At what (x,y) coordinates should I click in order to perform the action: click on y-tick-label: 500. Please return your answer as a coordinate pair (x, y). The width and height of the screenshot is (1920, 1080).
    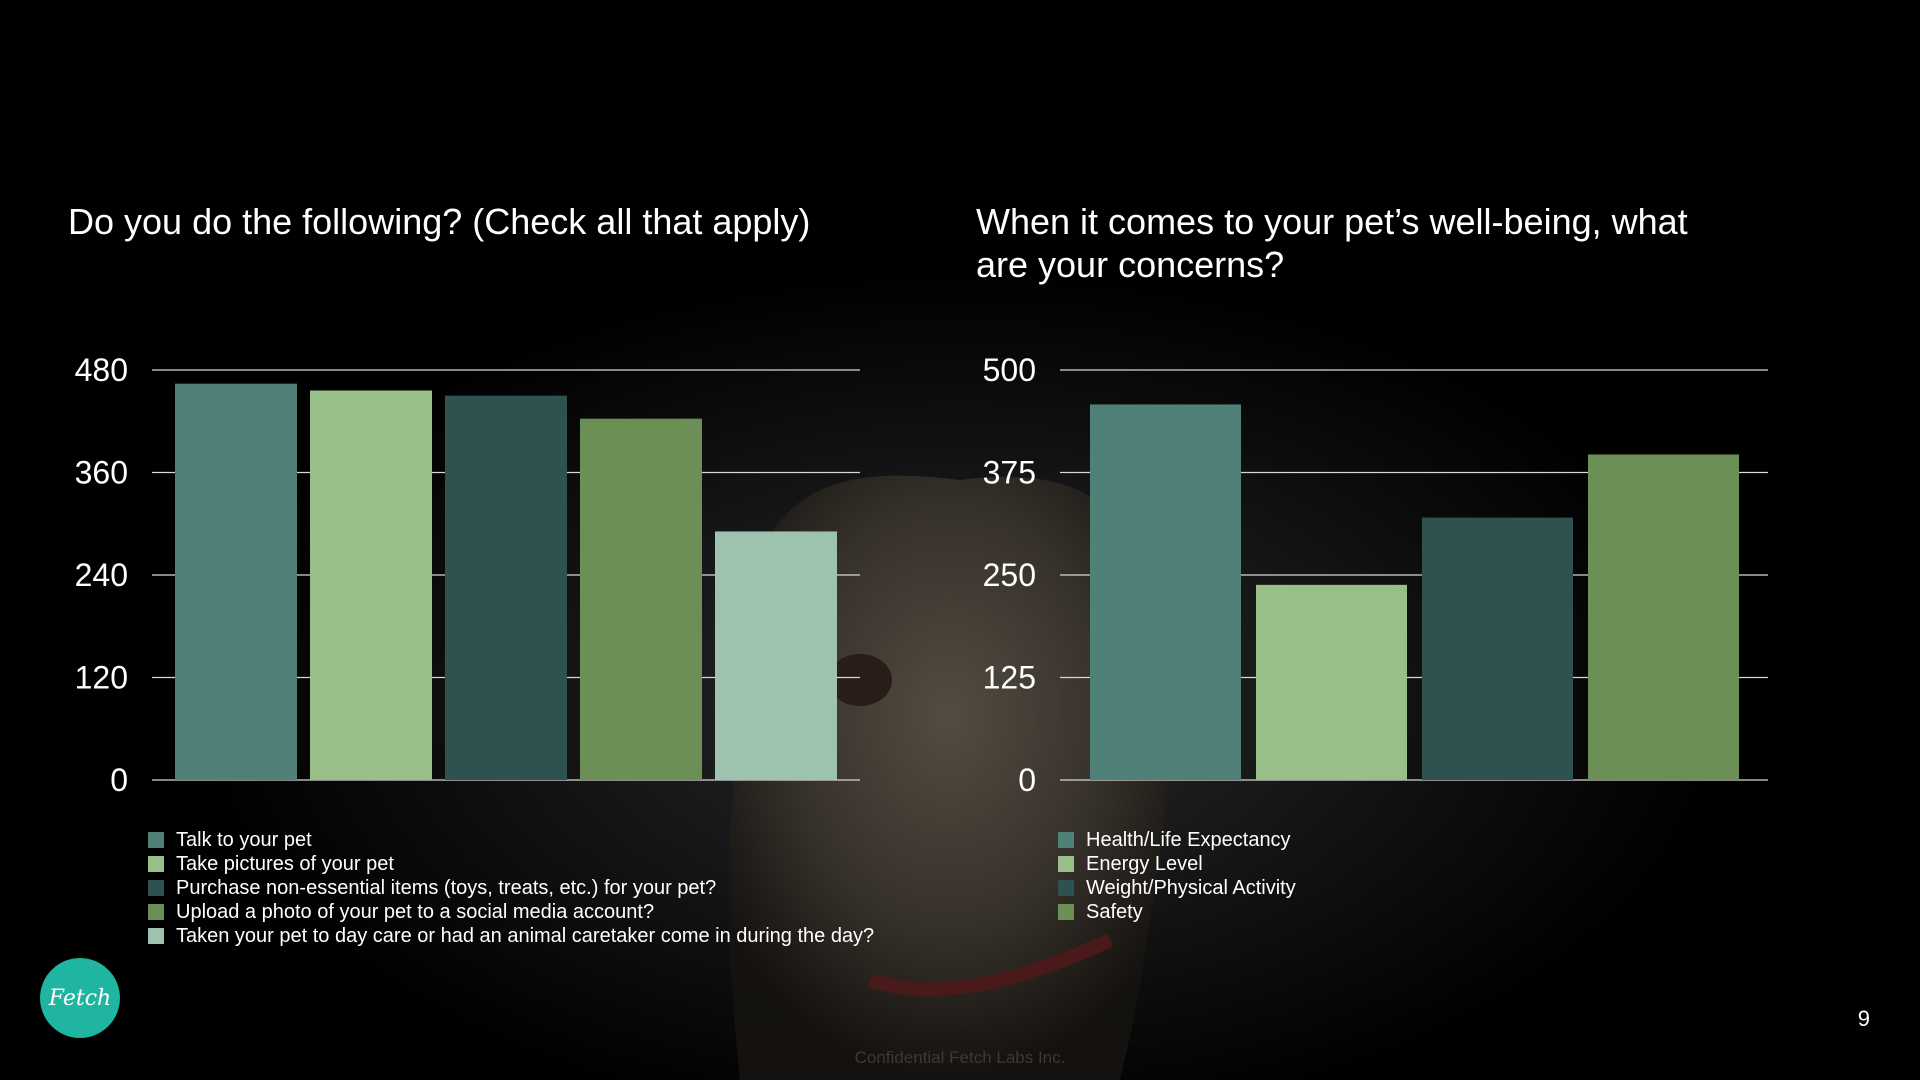
    Looking at the image, I should click on (1009, 370).